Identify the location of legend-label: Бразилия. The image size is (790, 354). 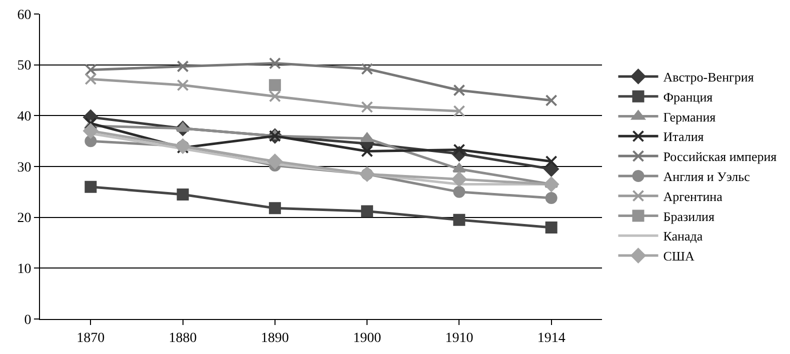
(689, 216).